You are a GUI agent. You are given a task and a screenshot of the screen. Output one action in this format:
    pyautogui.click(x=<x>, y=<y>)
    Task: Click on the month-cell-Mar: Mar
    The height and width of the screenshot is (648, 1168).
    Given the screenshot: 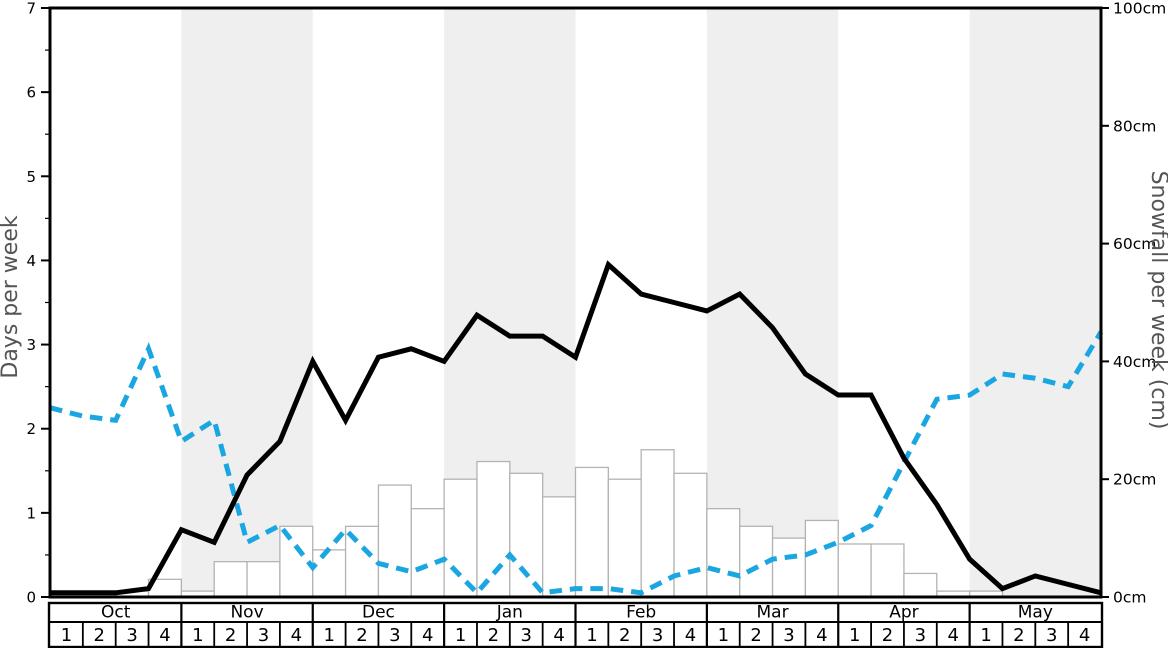 What is the action you would take?
    pyautogui.click(x=773, y=613)
    